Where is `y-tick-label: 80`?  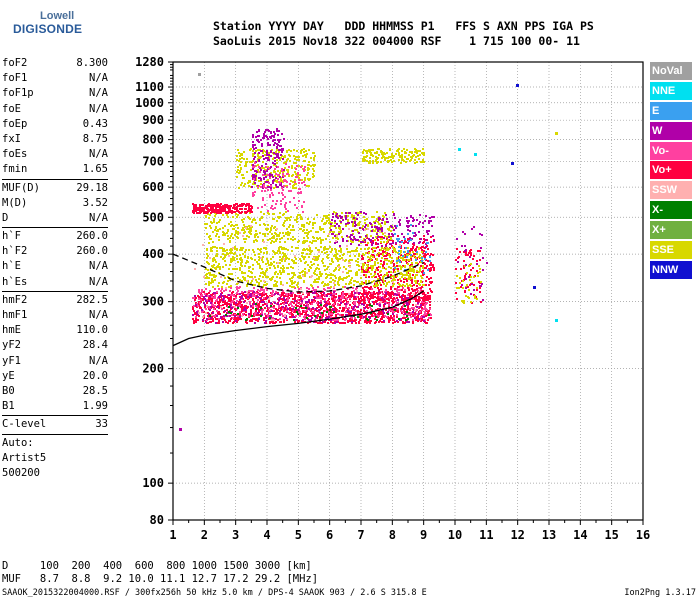
y-tick-label: 80 is located at coordinates (157, 520).